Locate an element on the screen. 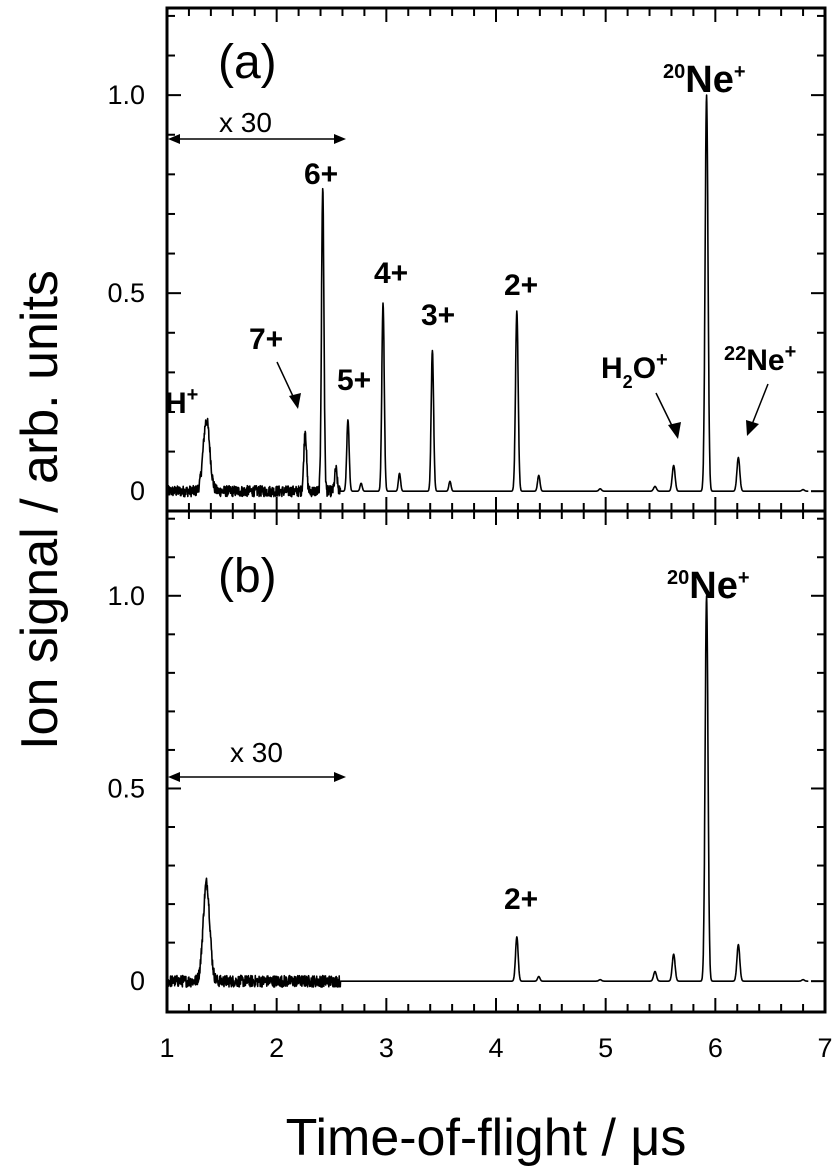 This screenshot has width=839, height=1176. annotation-h-plus: H+ is located at coordinates (181, 402).